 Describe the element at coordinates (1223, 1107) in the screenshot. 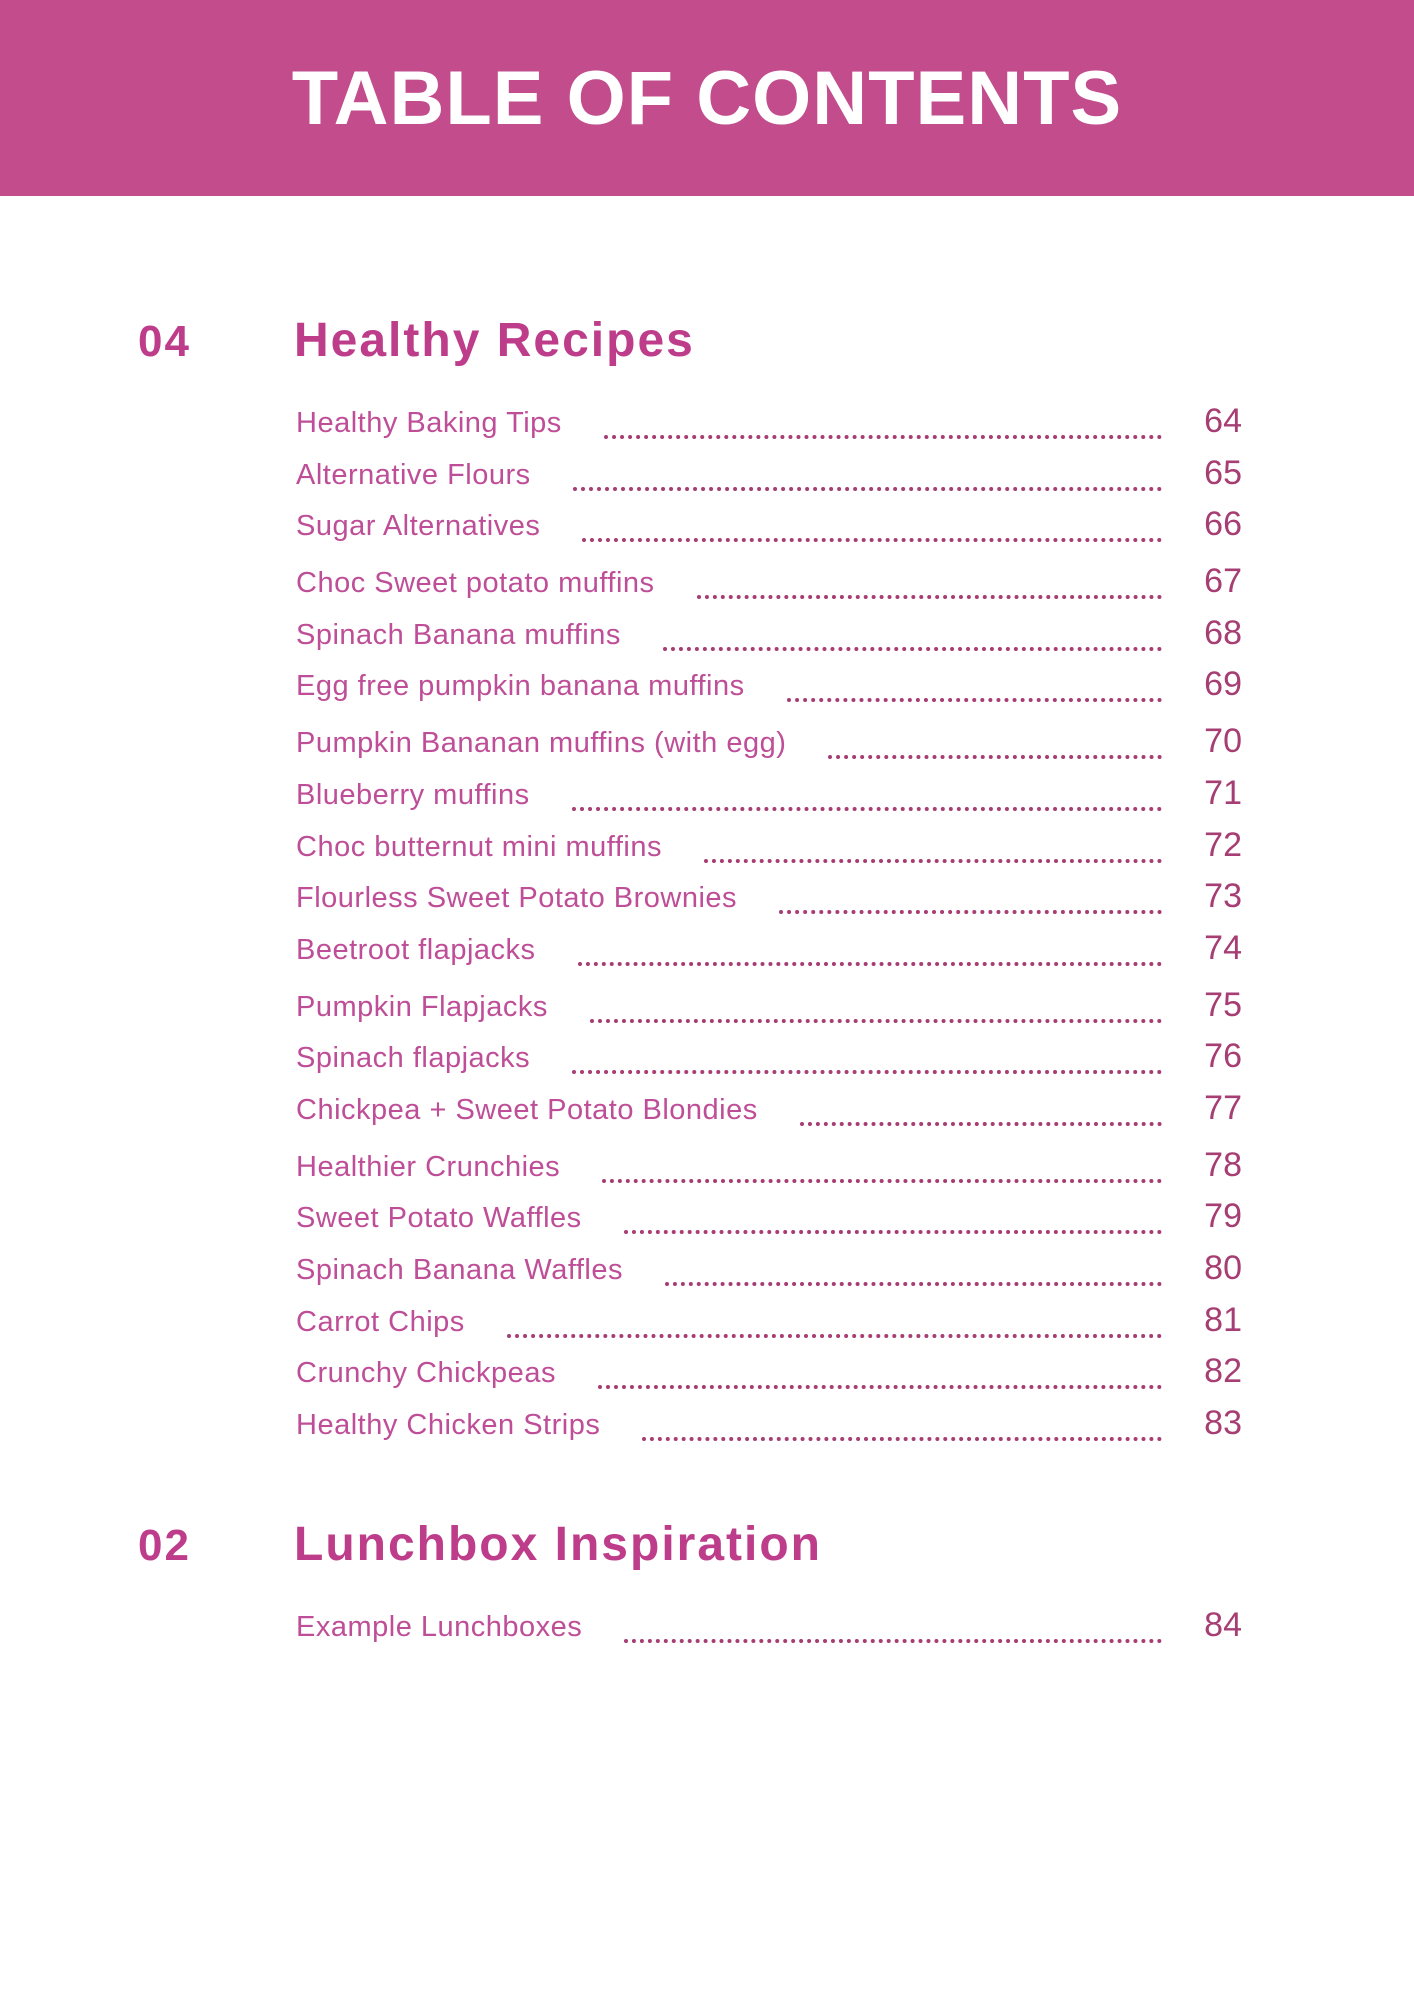

I see `toc-entry-page-number: 77` at that location.